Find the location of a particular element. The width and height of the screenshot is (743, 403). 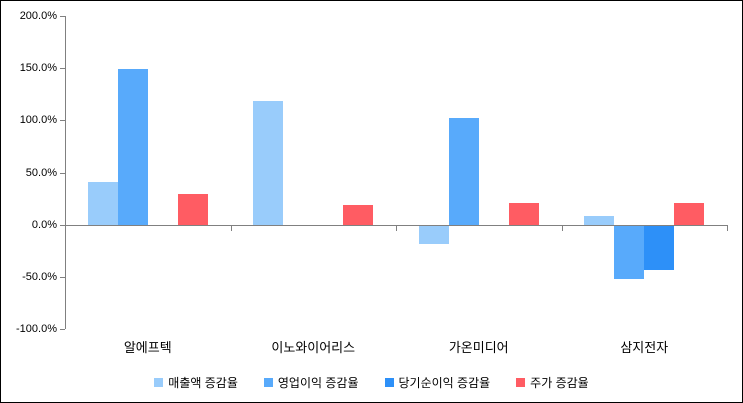

legend-item-series3: 당기순이익 증감율 is located at coordinates (437, 382).